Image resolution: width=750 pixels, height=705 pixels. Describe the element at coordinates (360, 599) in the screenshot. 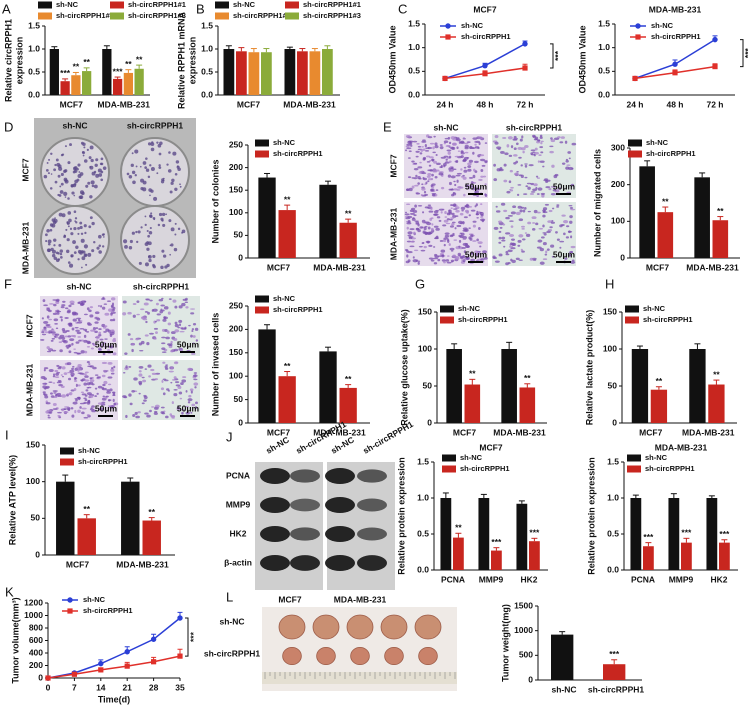

I see `group-label: MDA-MB-231` at that location.